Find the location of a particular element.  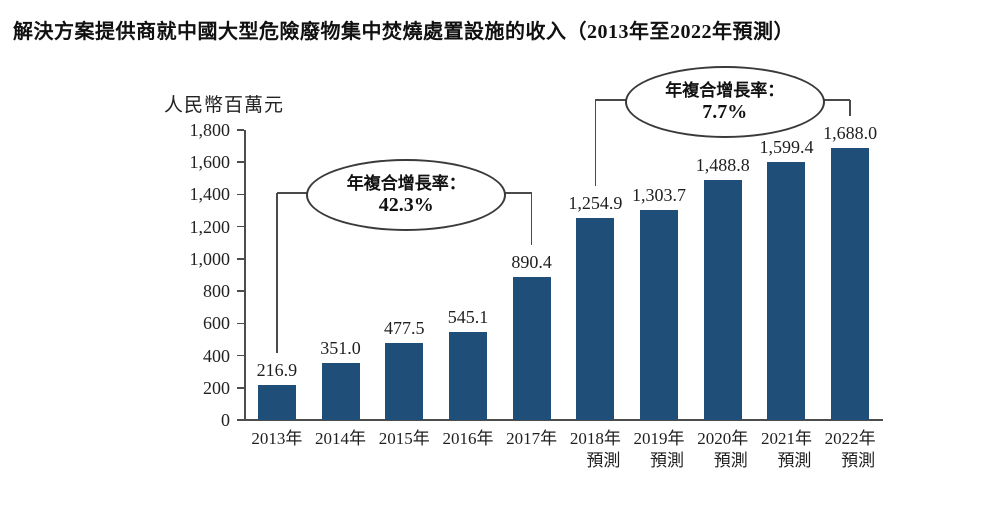

x-category-label: 2020年預測 is located at coordinates (723, 450).